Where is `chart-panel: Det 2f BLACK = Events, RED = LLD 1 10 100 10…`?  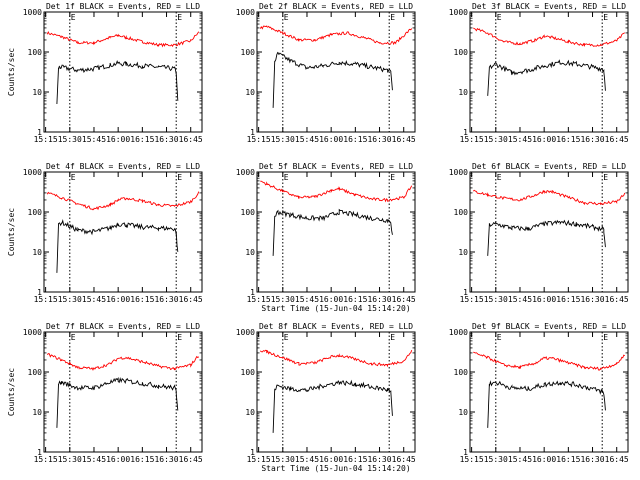 chart-panel: Det 2f BLACK = Events, RED = LLD 1 10 100 10… is located at coordinates (326, 73).